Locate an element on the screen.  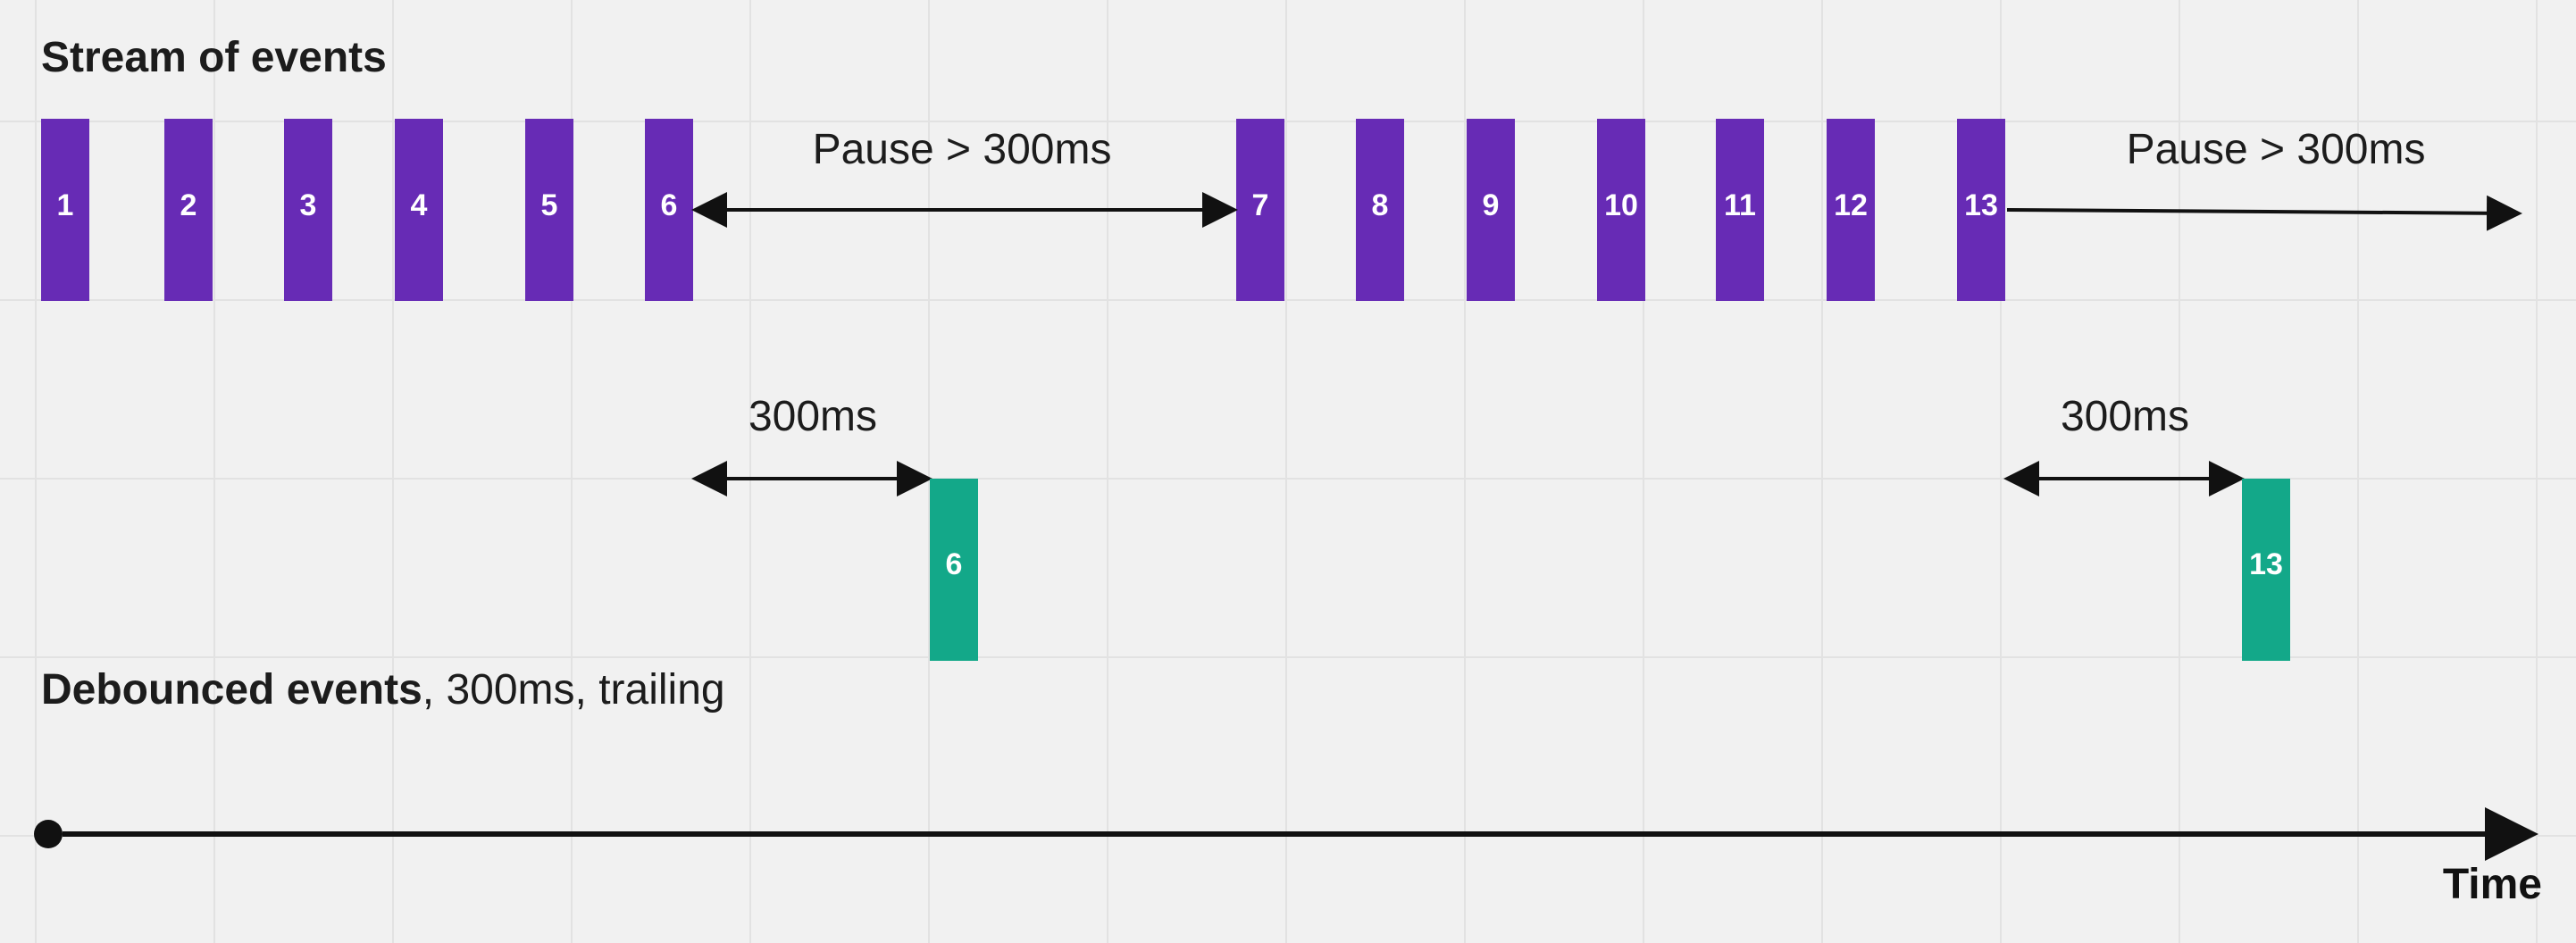
source-event-13-label: 13 is located at coordinates (1981, 205).